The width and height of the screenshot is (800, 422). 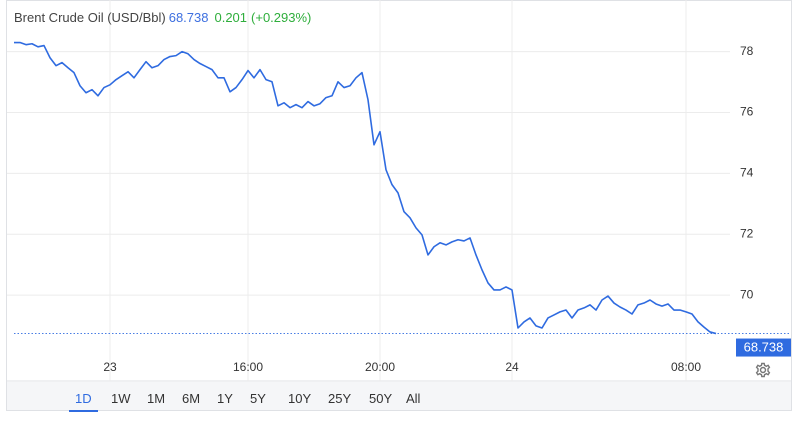 I want to click on range-button: 50Y, so click(x=381, y=398).